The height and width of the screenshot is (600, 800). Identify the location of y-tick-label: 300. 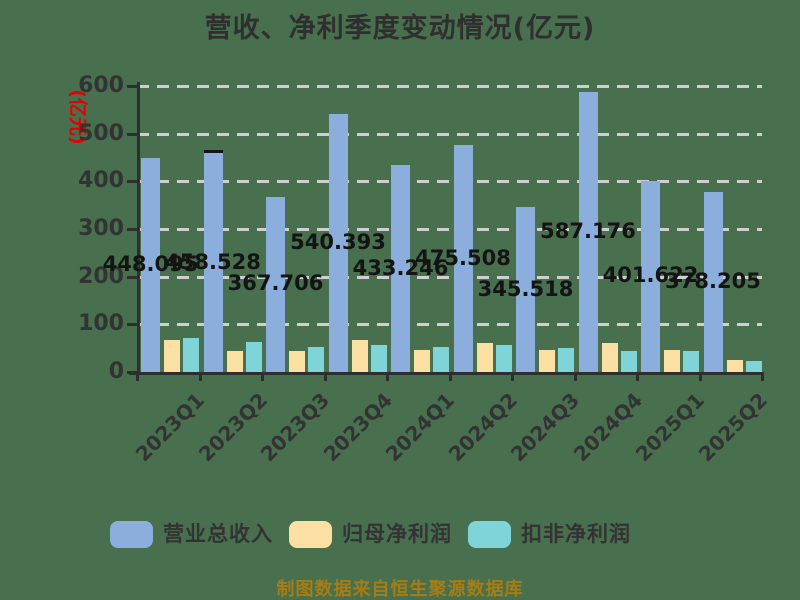
(101, 228).